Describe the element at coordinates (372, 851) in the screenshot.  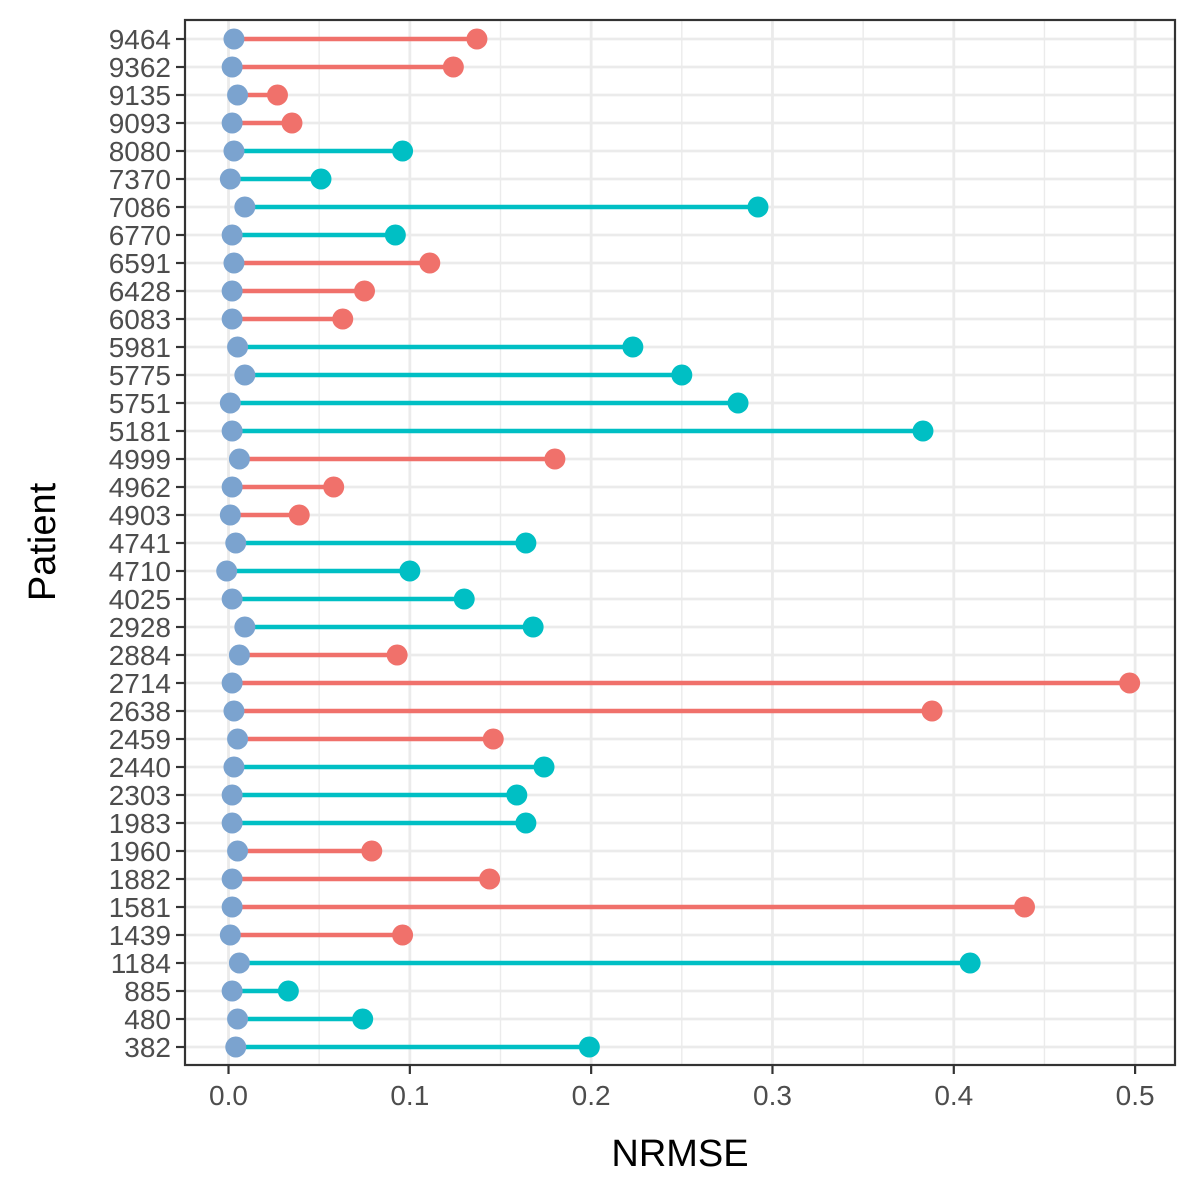
I see `end-point-1960` at that location.